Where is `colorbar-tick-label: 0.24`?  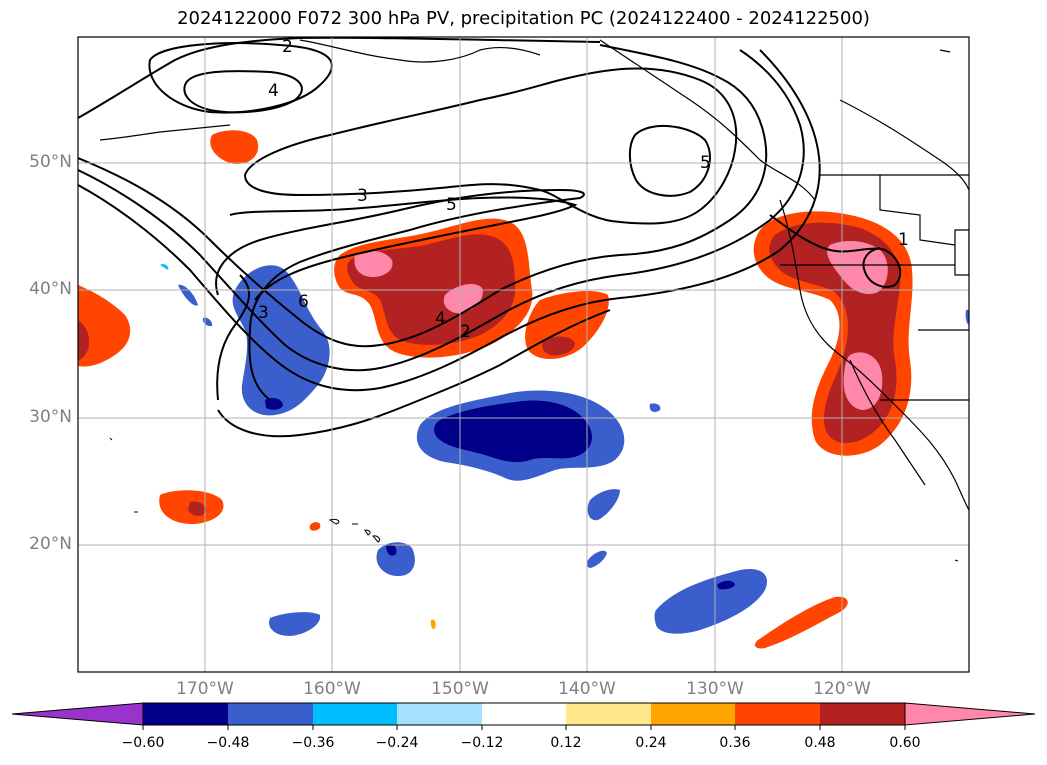
colorbar-tick-label: 0.24 is located at coordinates (651, 743).